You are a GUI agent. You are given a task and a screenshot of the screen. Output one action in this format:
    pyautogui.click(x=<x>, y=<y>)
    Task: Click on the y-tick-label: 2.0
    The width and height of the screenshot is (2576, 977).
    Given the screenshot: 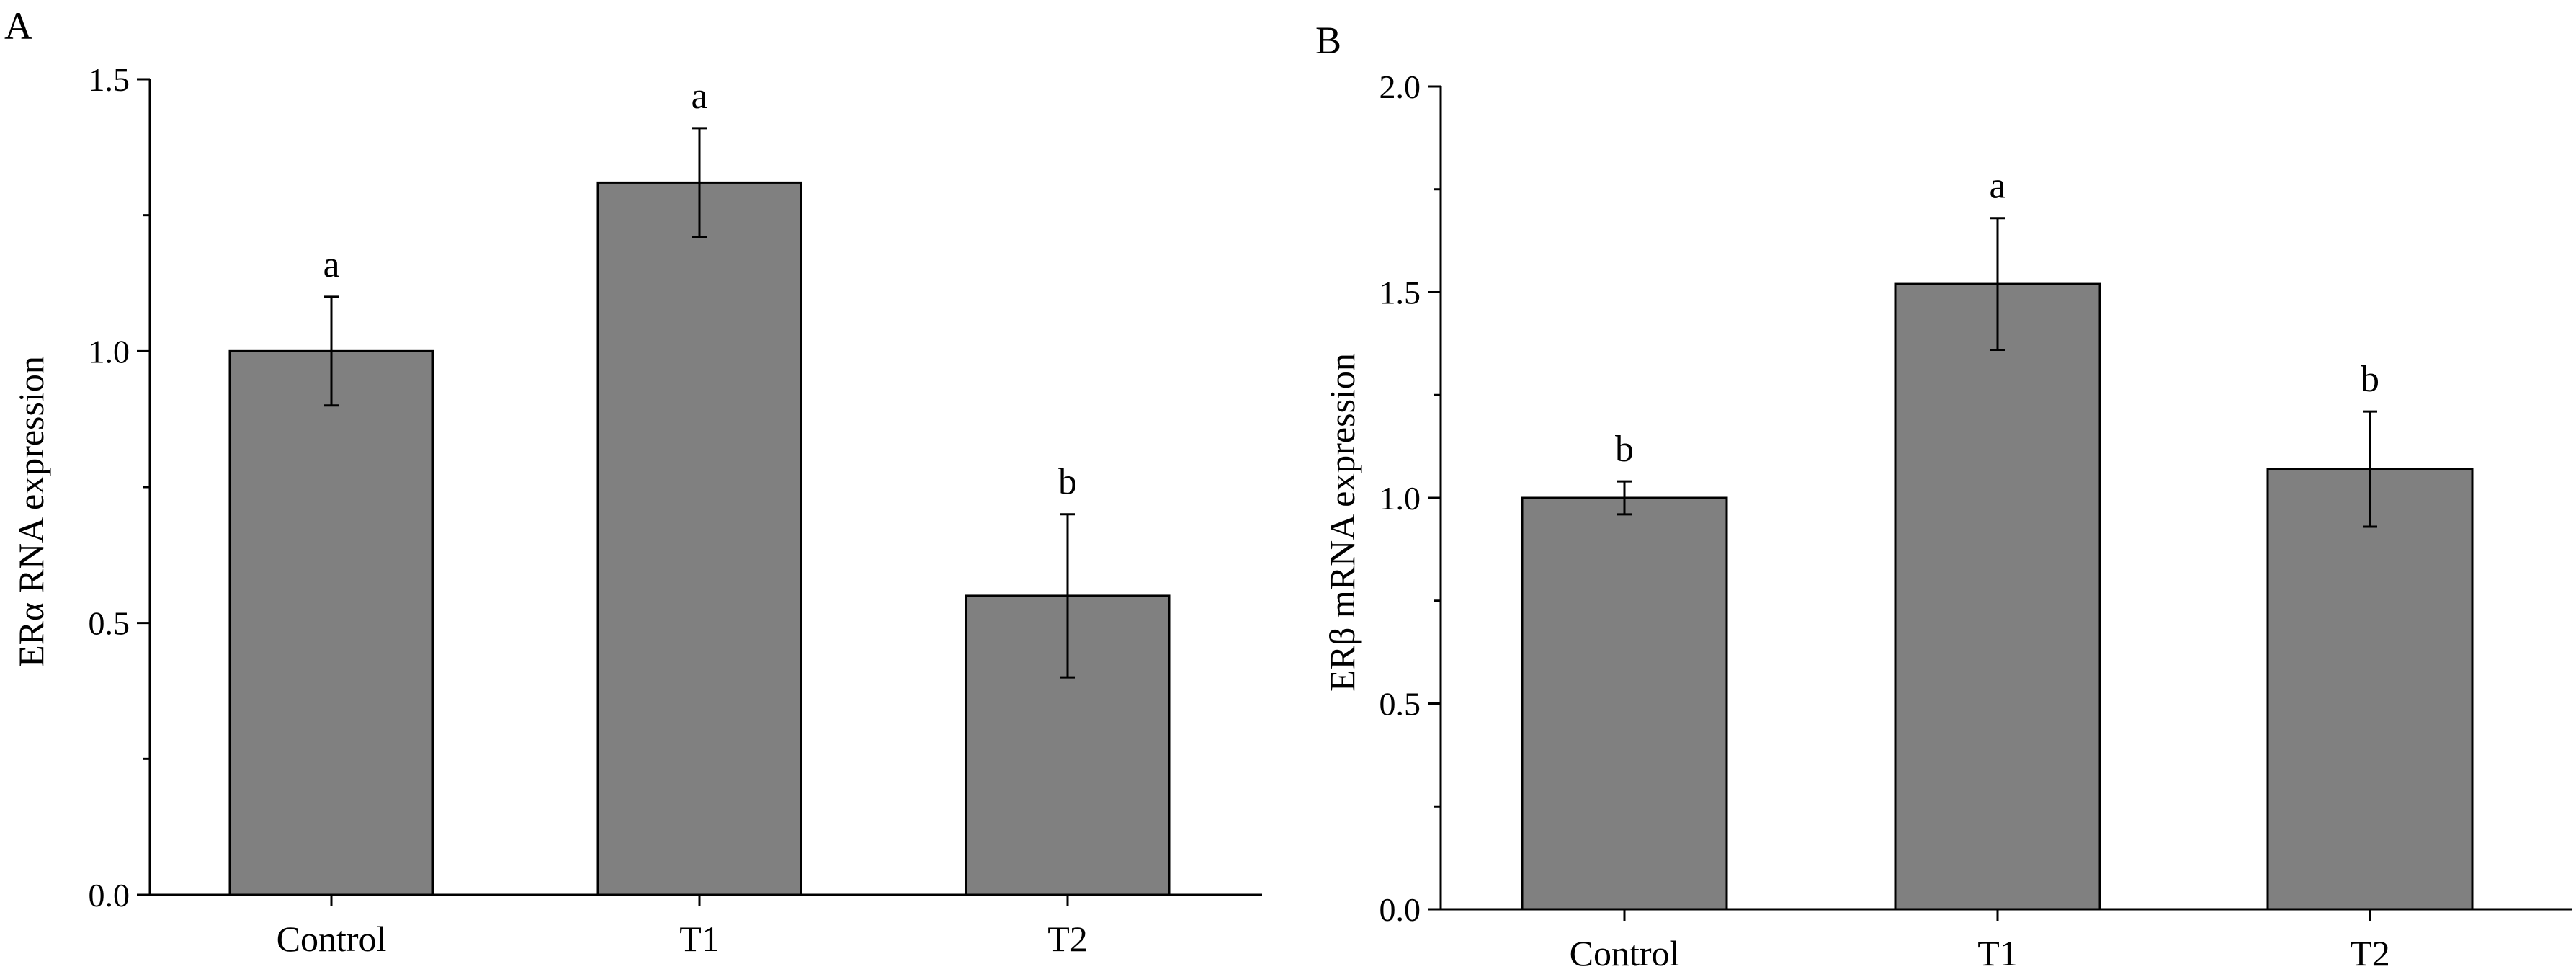 What is the action you would take?
    pyautogui.click(x=1400, y=86)
    